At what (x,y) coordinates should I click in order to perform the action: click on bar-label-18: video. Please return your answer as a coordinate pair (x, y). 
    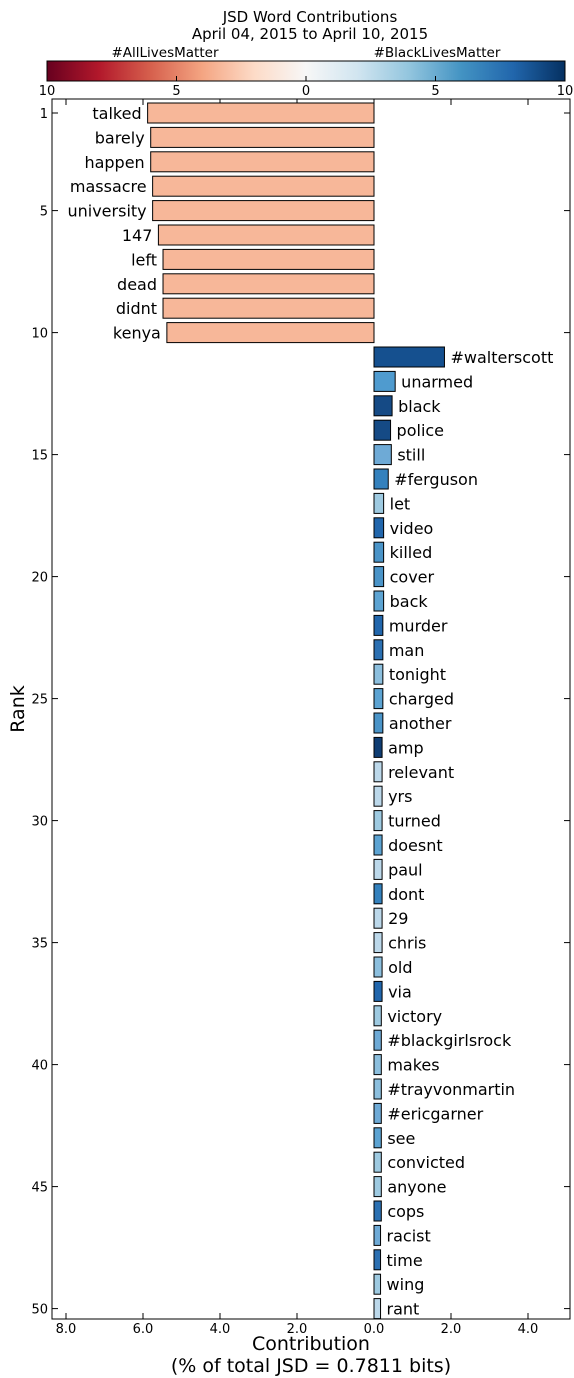
    Looking at the image, I should click on (412, 528).